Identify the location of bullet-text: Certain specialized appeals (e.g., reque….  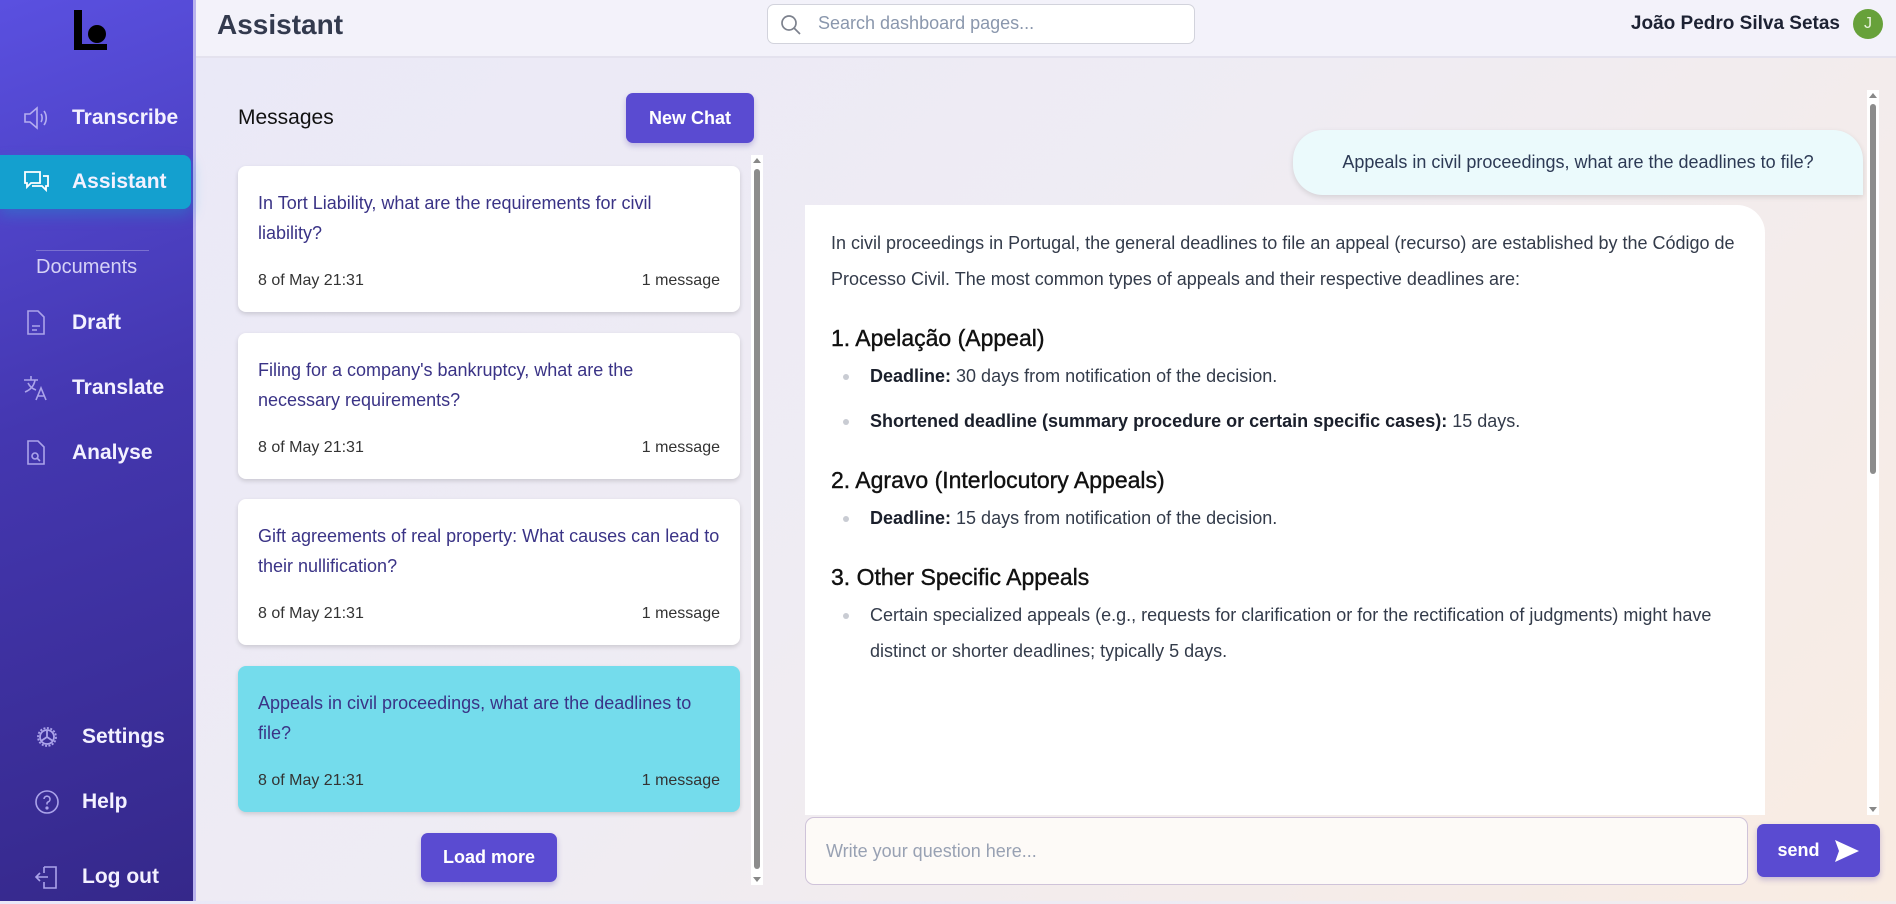
(1291, 633).